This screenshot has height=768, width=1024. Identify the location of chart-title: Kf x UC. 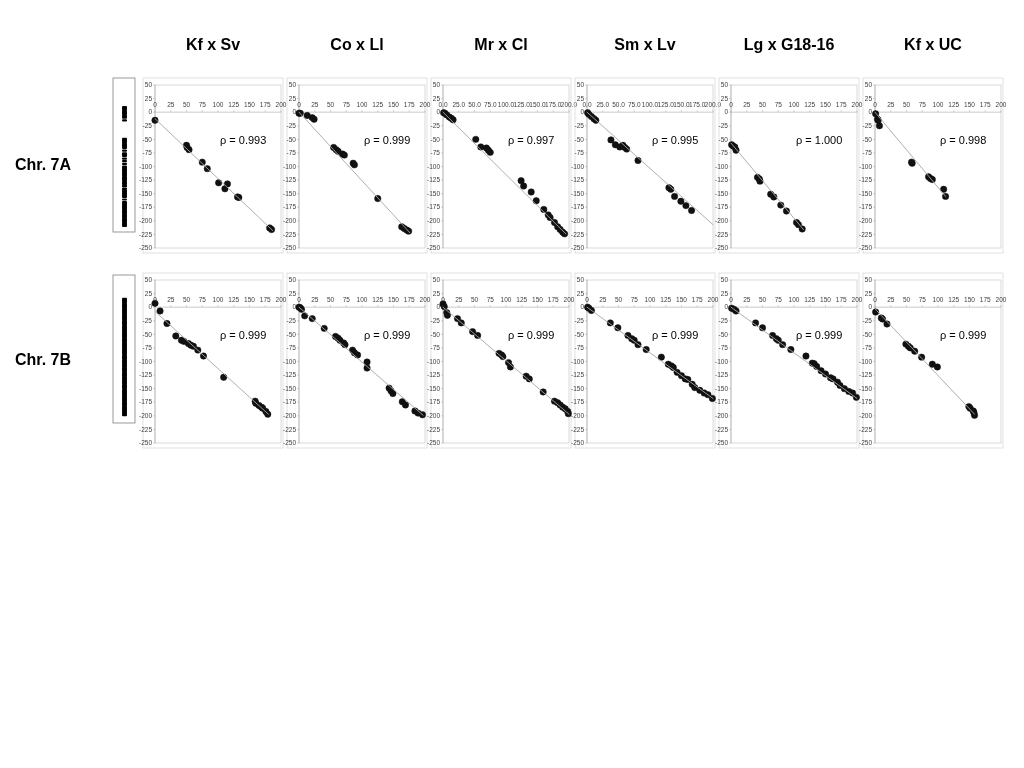
(933, 44).